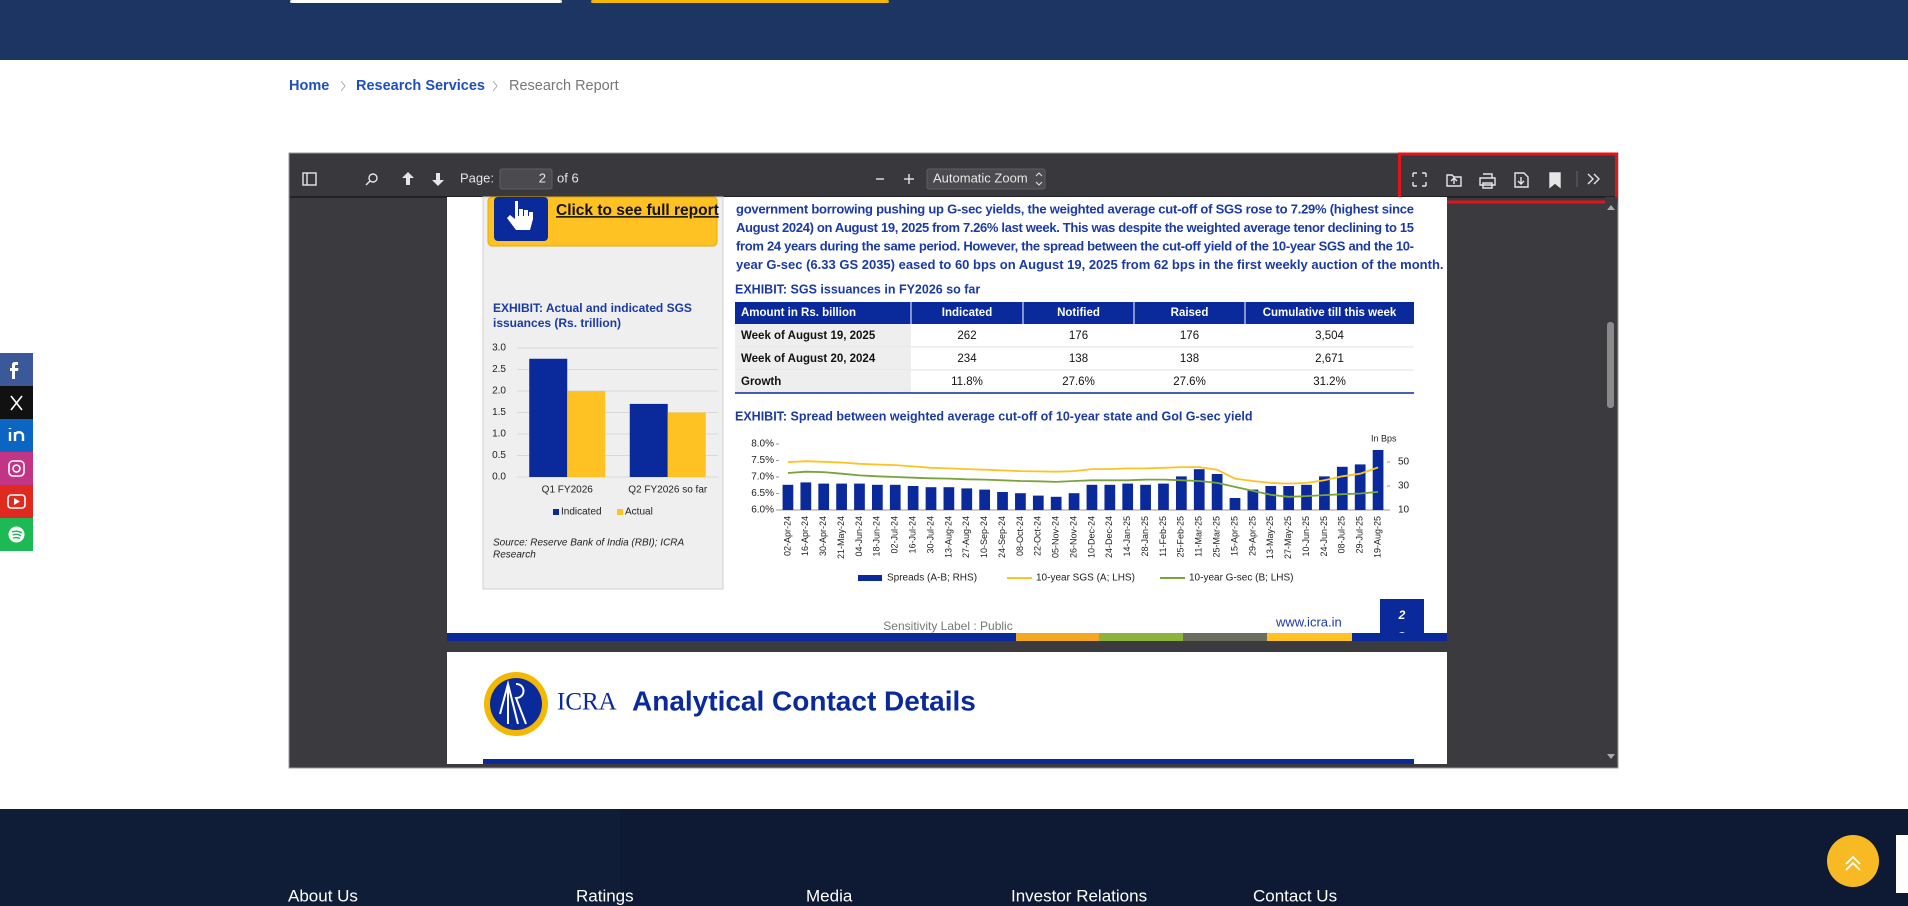 This screenshot has width=1908, height=906. What do you see at coordinates (912, 535) in the screenshot?
I see `x-tick-label: 16-Jul-24` at bounding box center [912, 535].